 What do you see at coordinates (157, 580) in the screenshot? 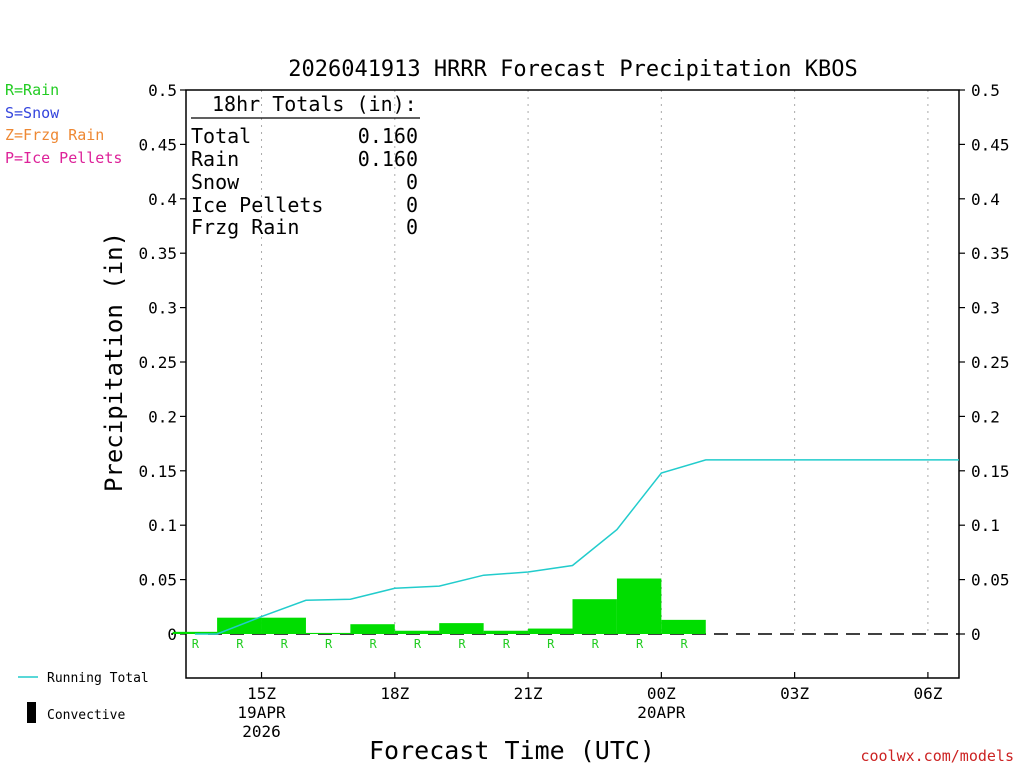
I see `y-tick-label-left: 0.05` at bounding box center [157, 580].